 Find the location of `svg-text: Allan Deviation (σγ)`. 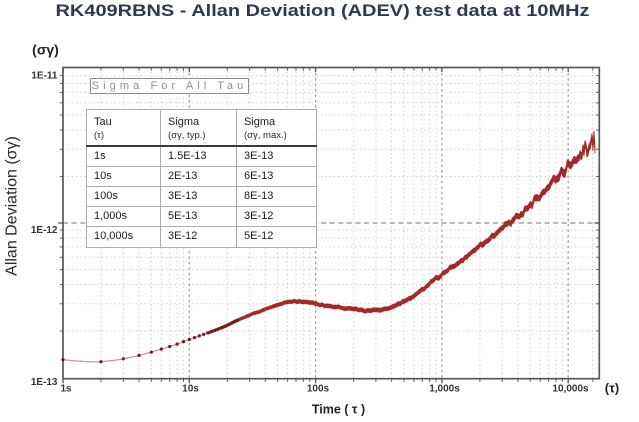

svg-text: Allan Deviation (σγ) is located at coordinates (12, 206).